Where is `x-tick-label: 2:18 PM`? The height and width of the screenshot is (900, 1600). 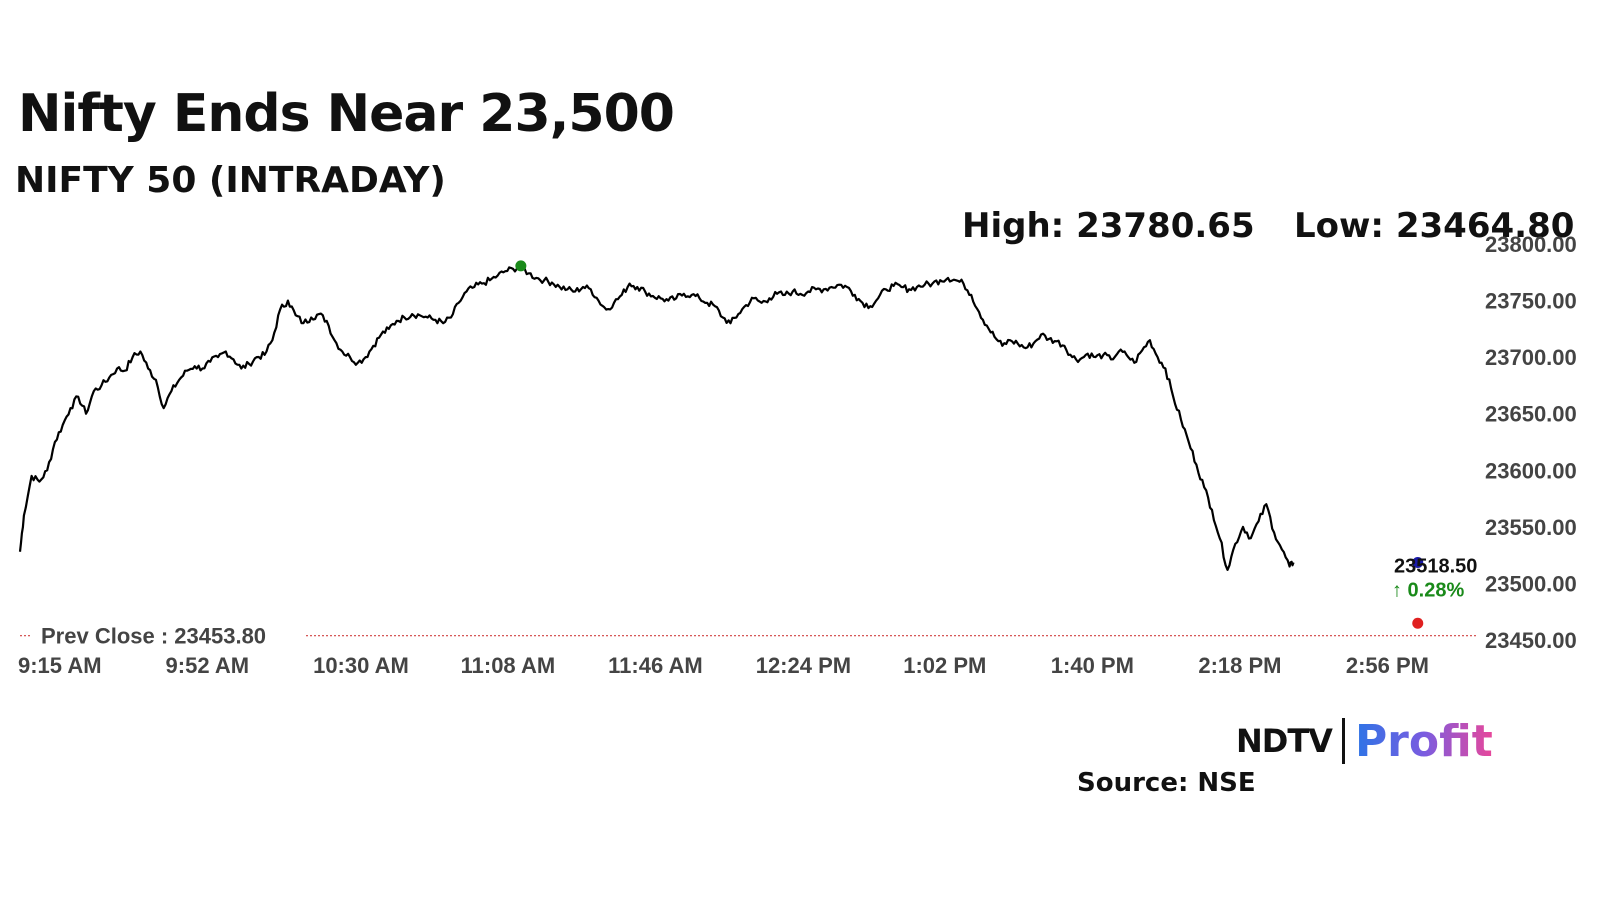
x-tick-label: 2:18 PM is located at coordinates (1239, 665).